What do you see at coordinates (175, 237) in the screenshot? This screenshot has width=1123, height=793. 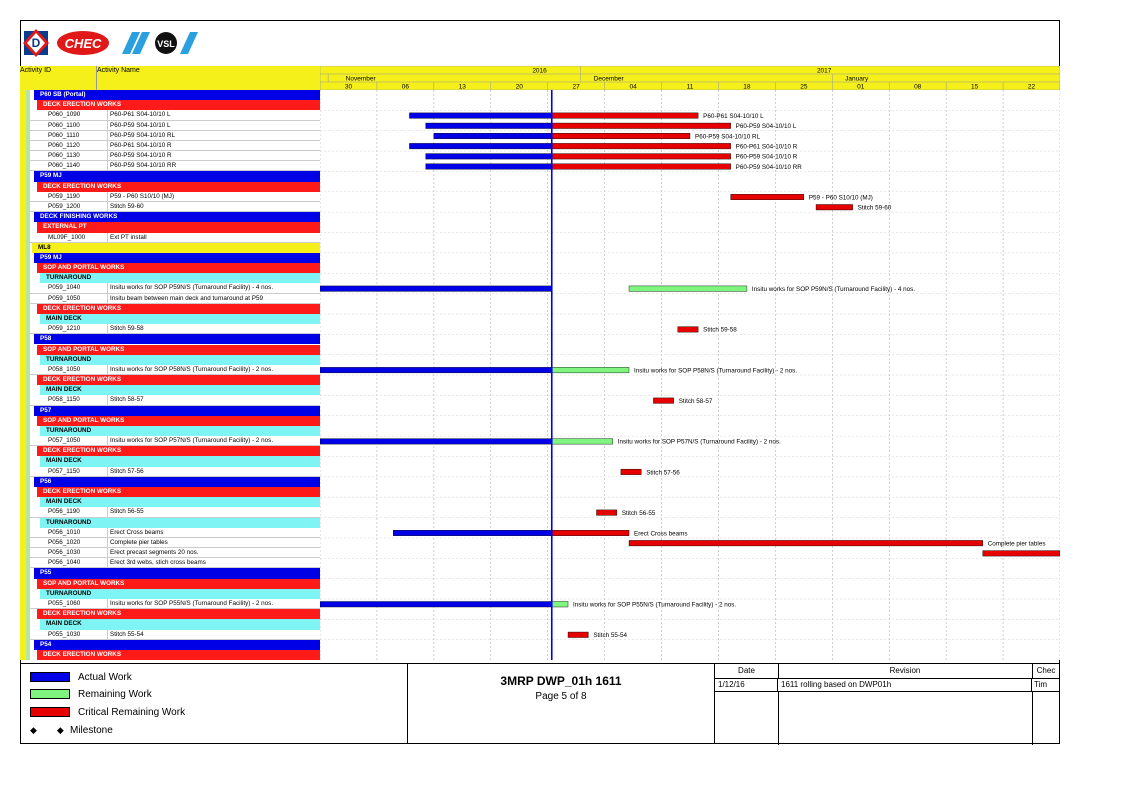 I see `activity-row: ML09F_1000 Ext PT install` at bounding box center [175, 237].